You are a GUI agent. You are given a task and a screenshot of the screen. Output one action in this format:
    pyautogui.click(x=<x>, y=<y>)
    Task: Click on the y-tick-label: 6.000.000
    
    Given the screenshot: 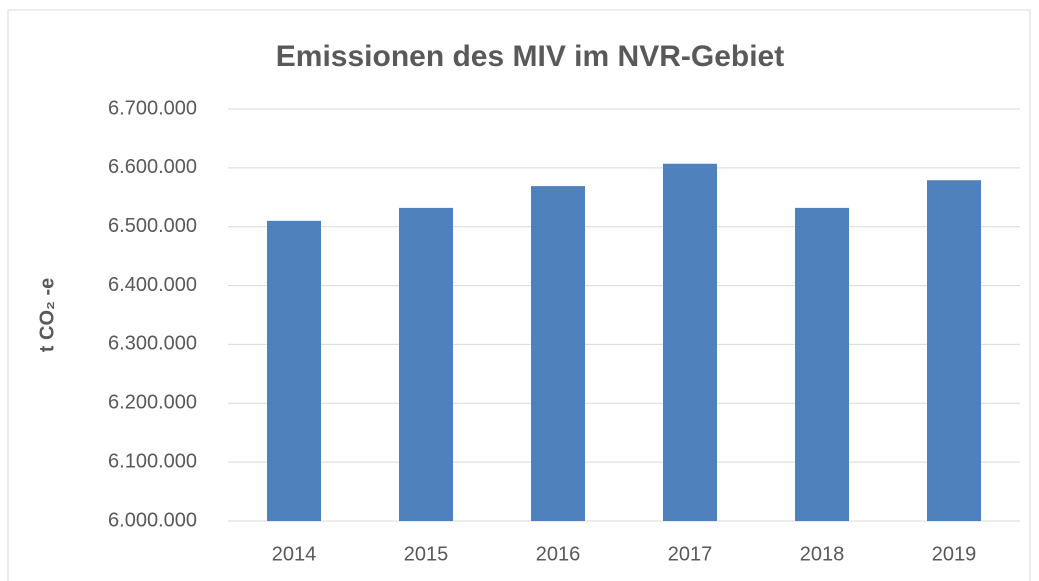 What is the action you would take?
    pyautogui.click(x=152, y=520)
    